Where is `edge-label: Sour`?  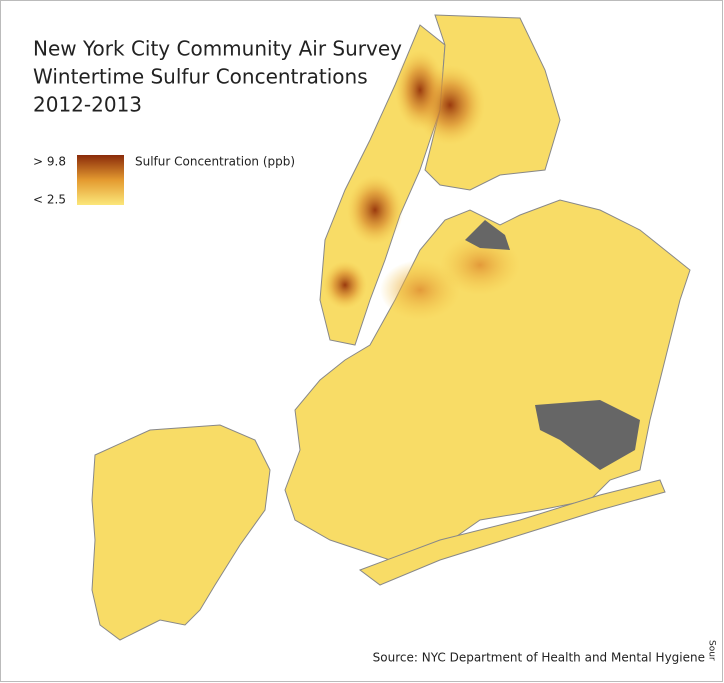 edge-label: Sour is located at coordinates (712, 650).